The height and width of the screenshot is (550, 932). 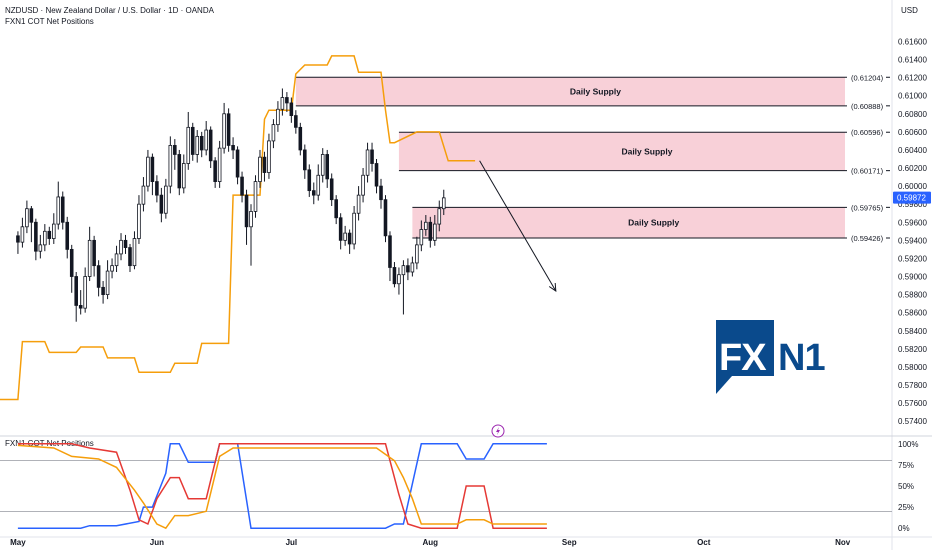 What do you see at coordinates (912, 150) in the screenshot?
I see `price-tick-label: 0.60400` at bounding box center [912, 150].